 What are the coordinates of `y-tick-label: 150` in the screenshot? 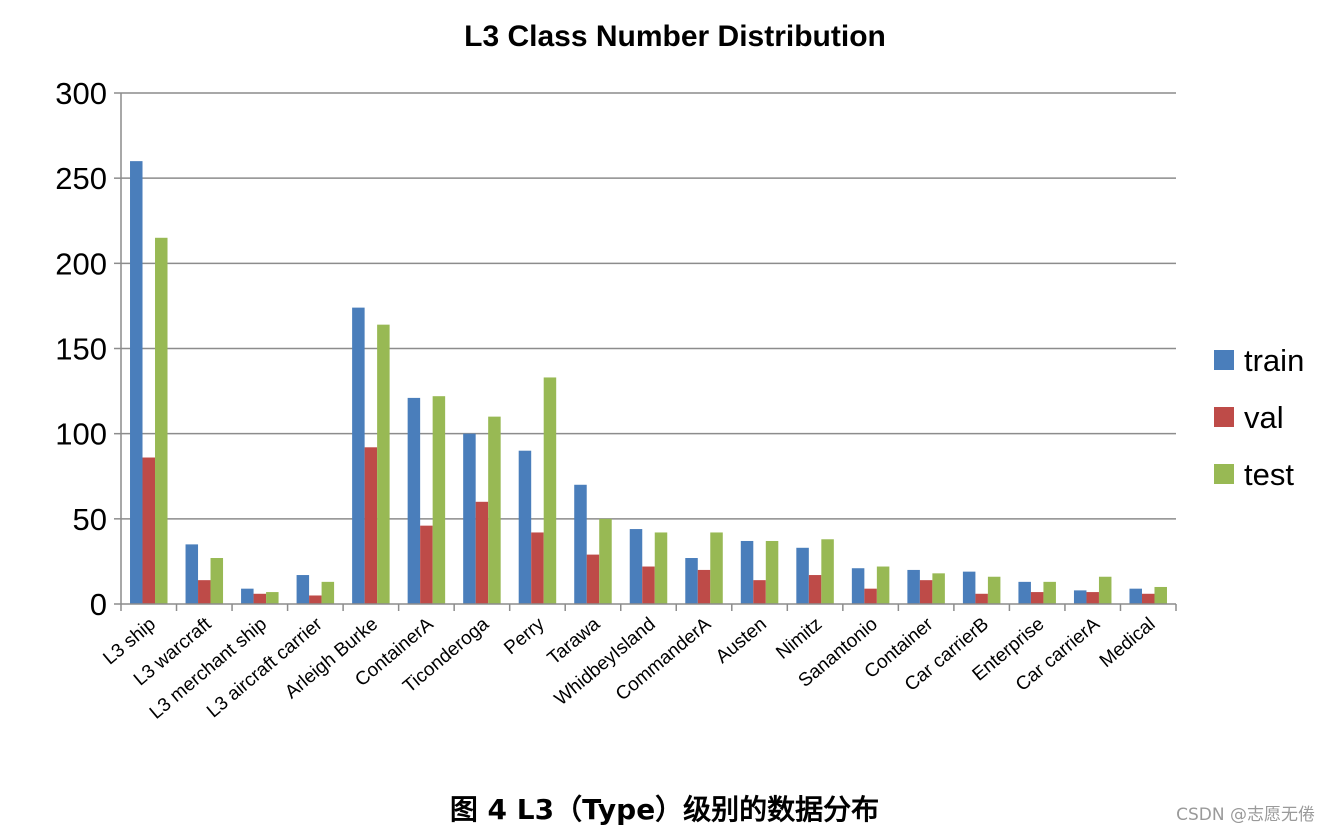 It's located at (81, 349).